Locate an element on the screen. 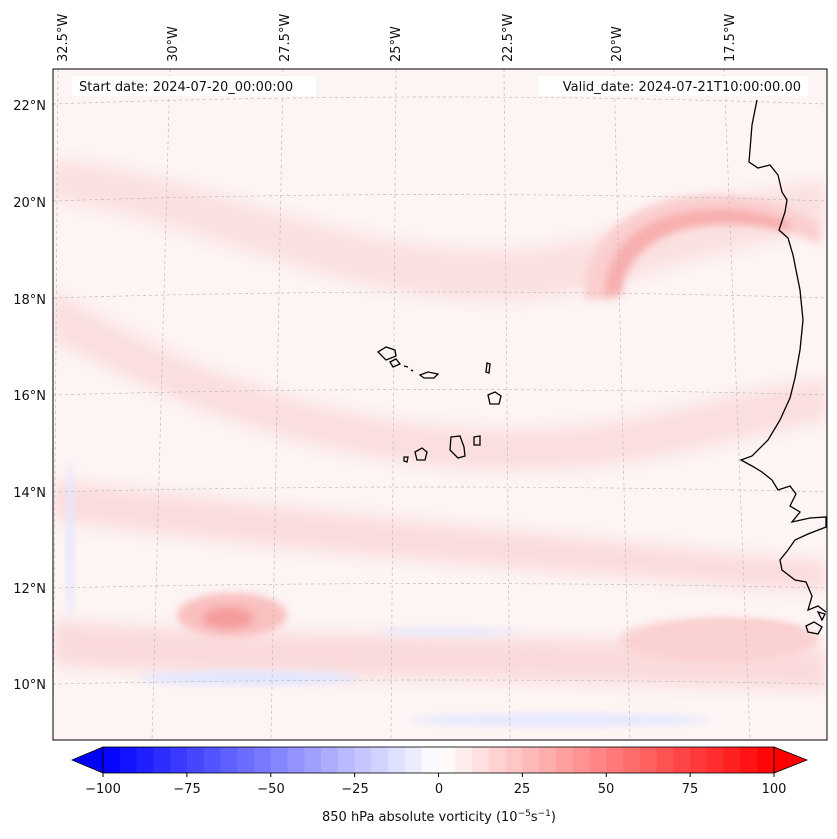  colorbar-tick-labels: −100 −75 −50 −25 0 25 50 75 100 is located at coordinates (435, 789).